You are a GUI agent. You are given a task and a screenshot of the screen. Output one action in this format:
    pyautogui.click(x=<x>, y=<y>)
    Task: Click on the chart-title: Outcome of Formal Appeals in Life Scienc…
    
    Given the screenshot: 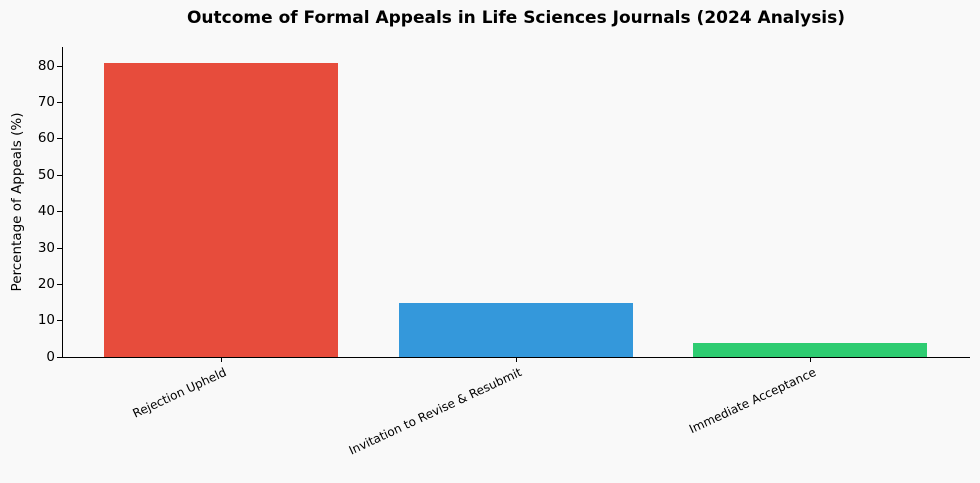 What is the action you would take?
    pyautogui.click(x=516, y=18)
    